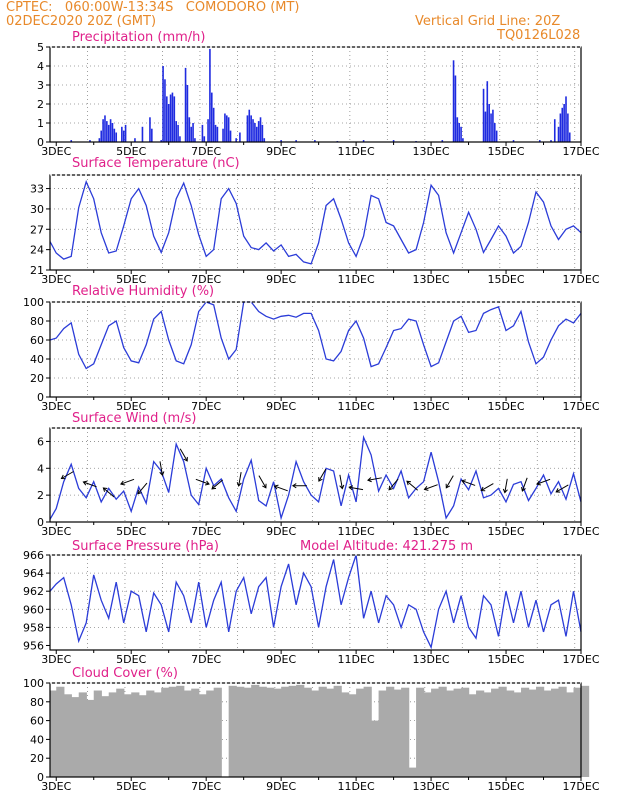 The width and height of the screenshot is (618, 800). I want to click on pressure-line, so click(315, 602).